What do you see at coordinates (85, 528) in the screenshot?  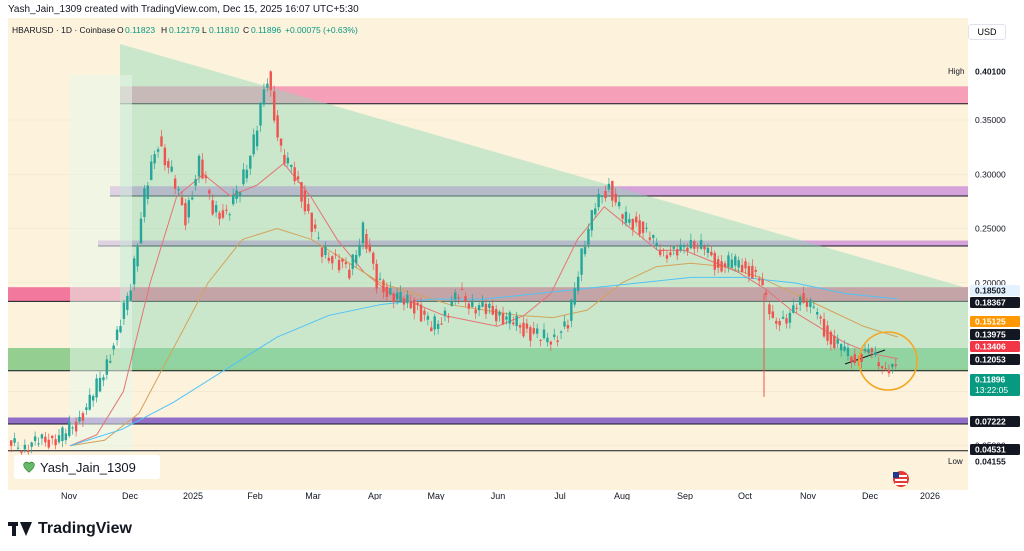 I see `tradingview-wordmark: TradingView` at bounding box center [85, 528].